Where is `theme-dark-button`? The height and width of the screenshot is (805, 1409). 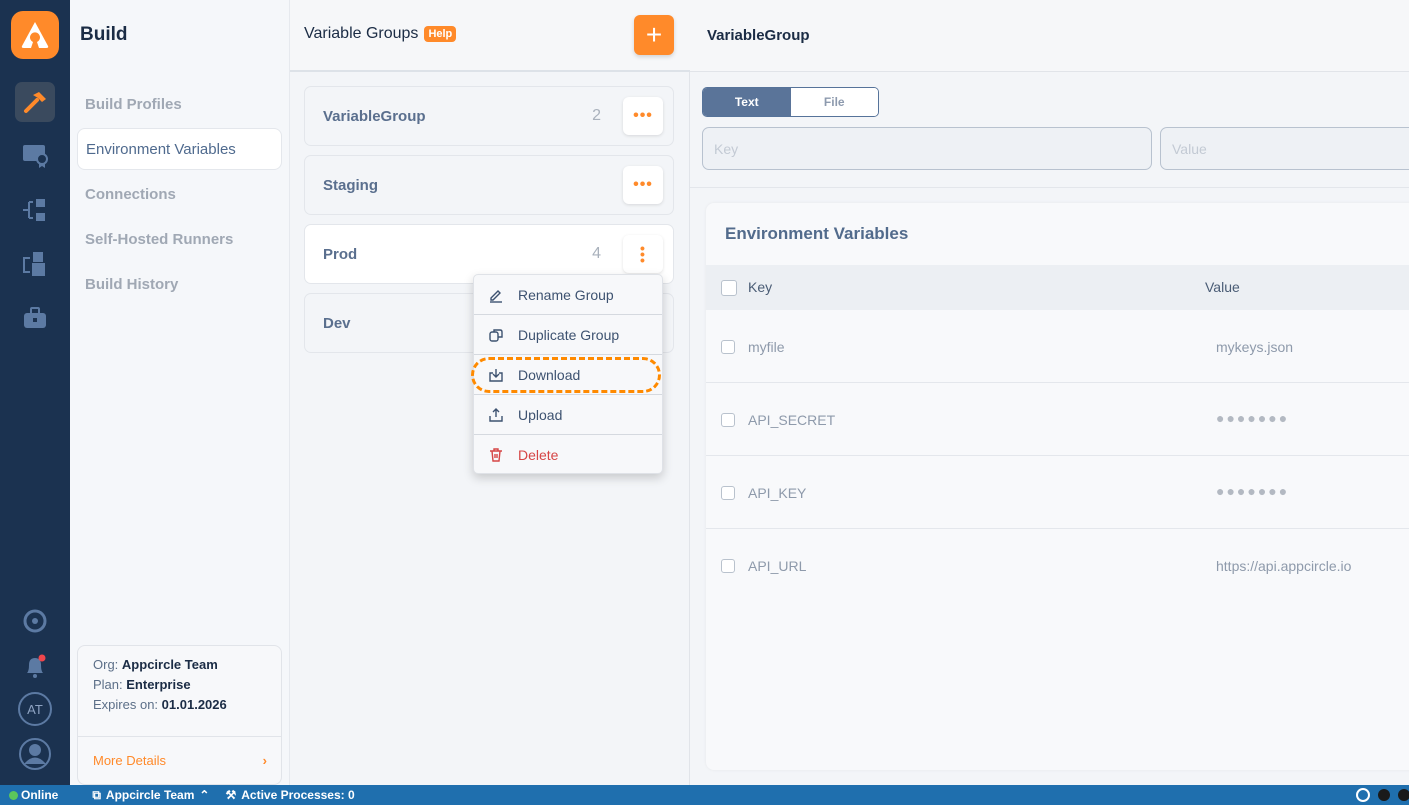
theme-dark-button is located at coordinates (1384, 795).